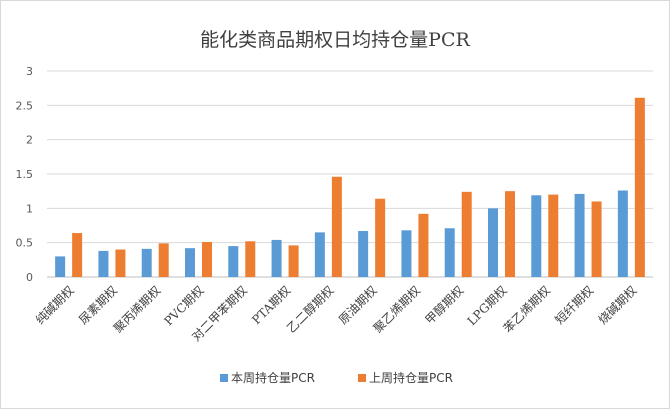  What do you see at coordinates (487, 305) in the screenshot?
I see `x-category-label: LPG期权` at bounding box center [487, 305].